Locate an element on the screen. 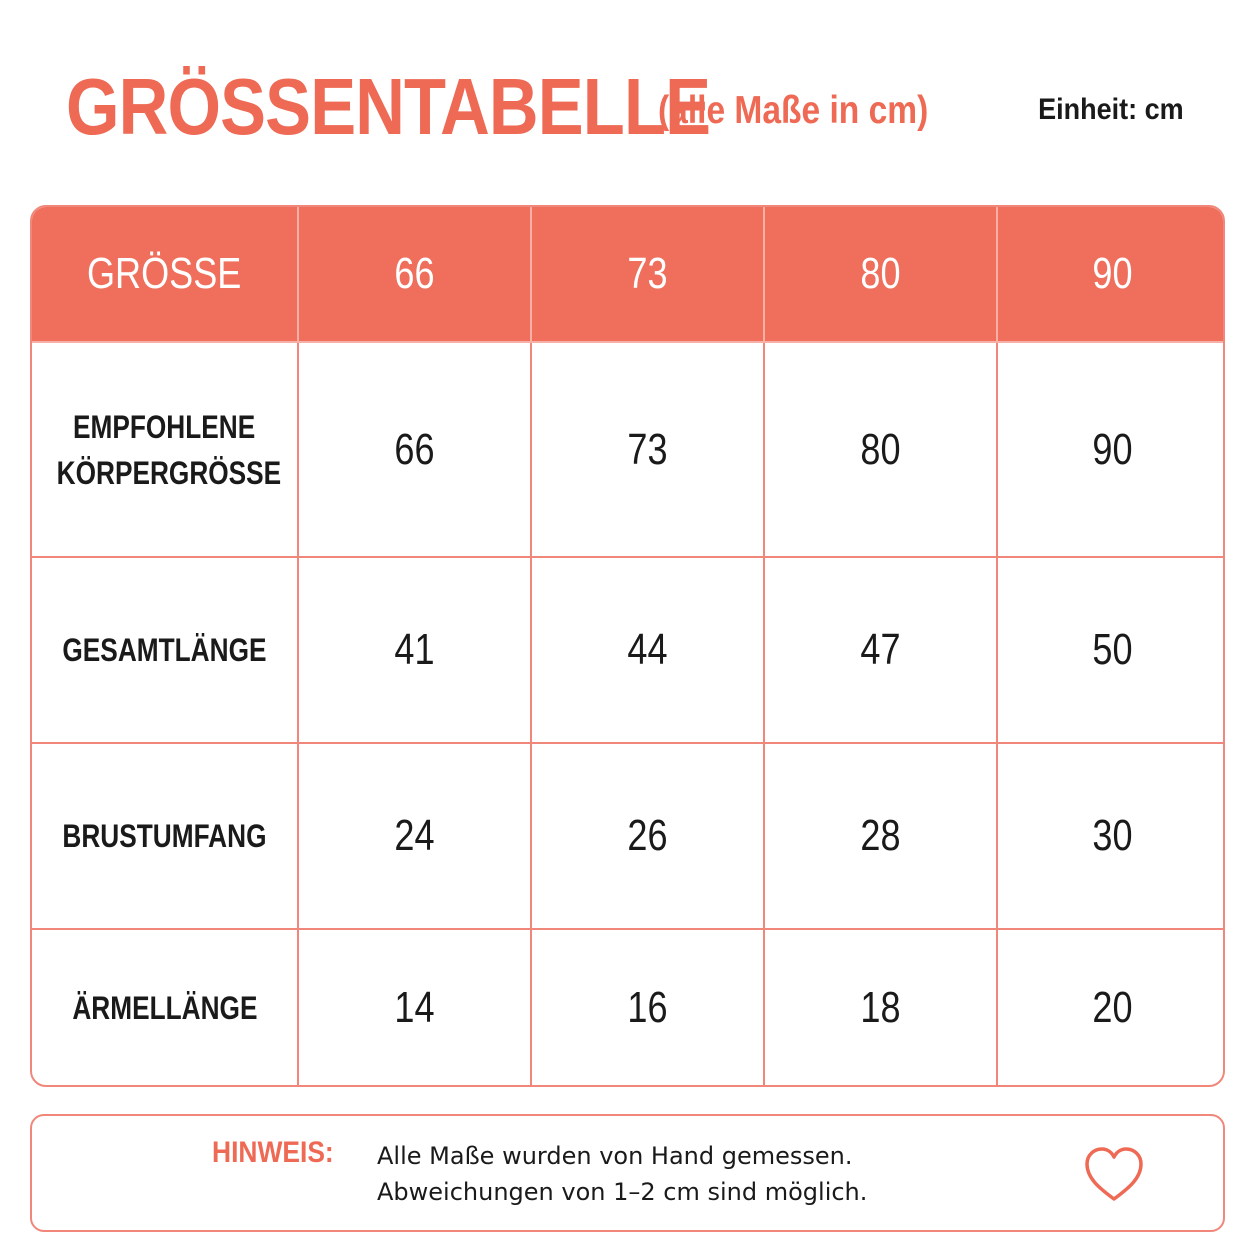  cell-value: 80 is located at coordinates (880, 449).